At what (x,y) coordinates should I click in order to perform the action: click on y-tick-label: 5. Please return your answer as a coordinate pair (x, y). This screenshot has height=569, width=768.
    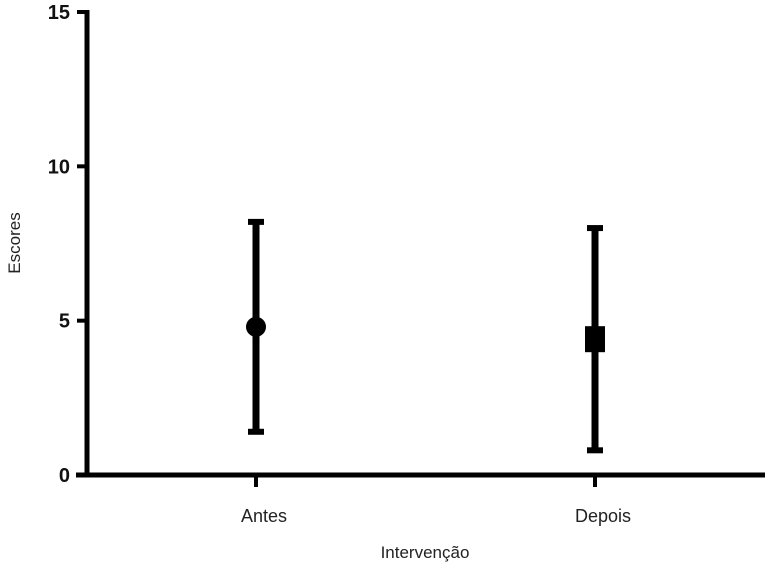
    Looking at the image, I should click on (64, 322).